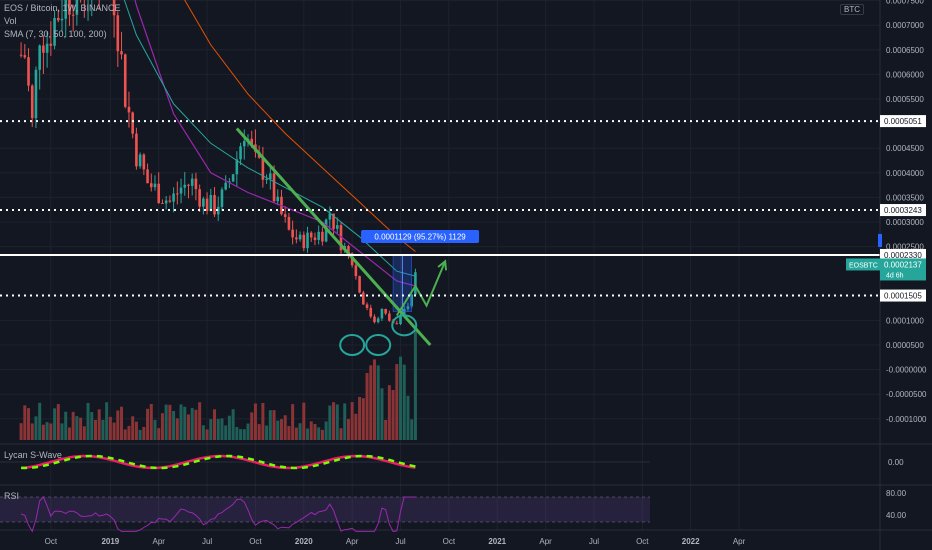  I want to click on price-tag-symbol-box, so click(864, 264).